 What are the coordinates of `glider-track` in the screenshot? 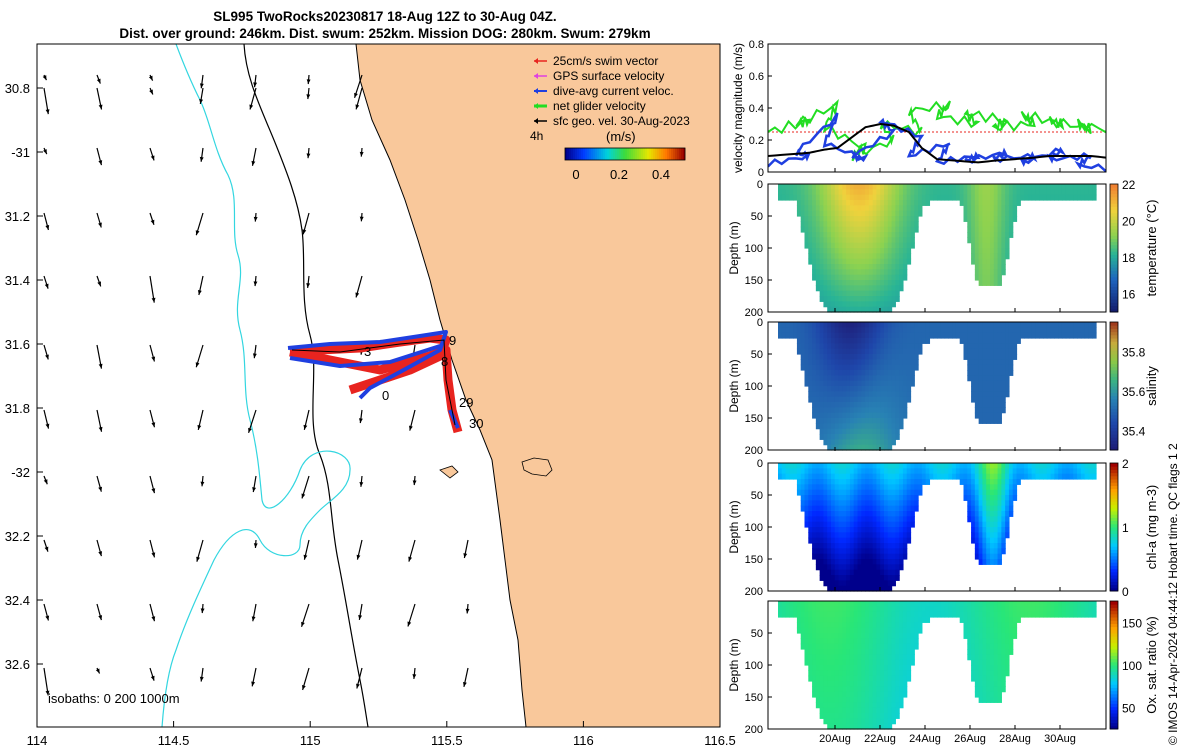 It's located at (375, 382).